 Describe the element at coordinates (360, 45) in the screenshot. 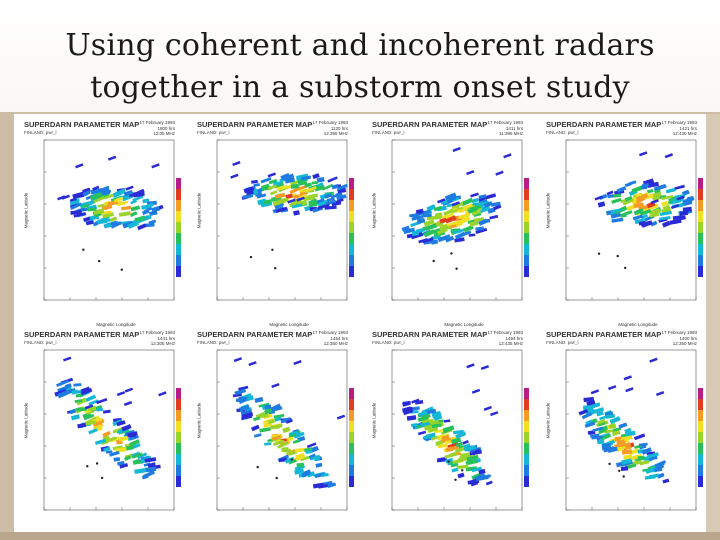

I see `slide-title-line-1: Using coherent and incoherent radars` at that location.